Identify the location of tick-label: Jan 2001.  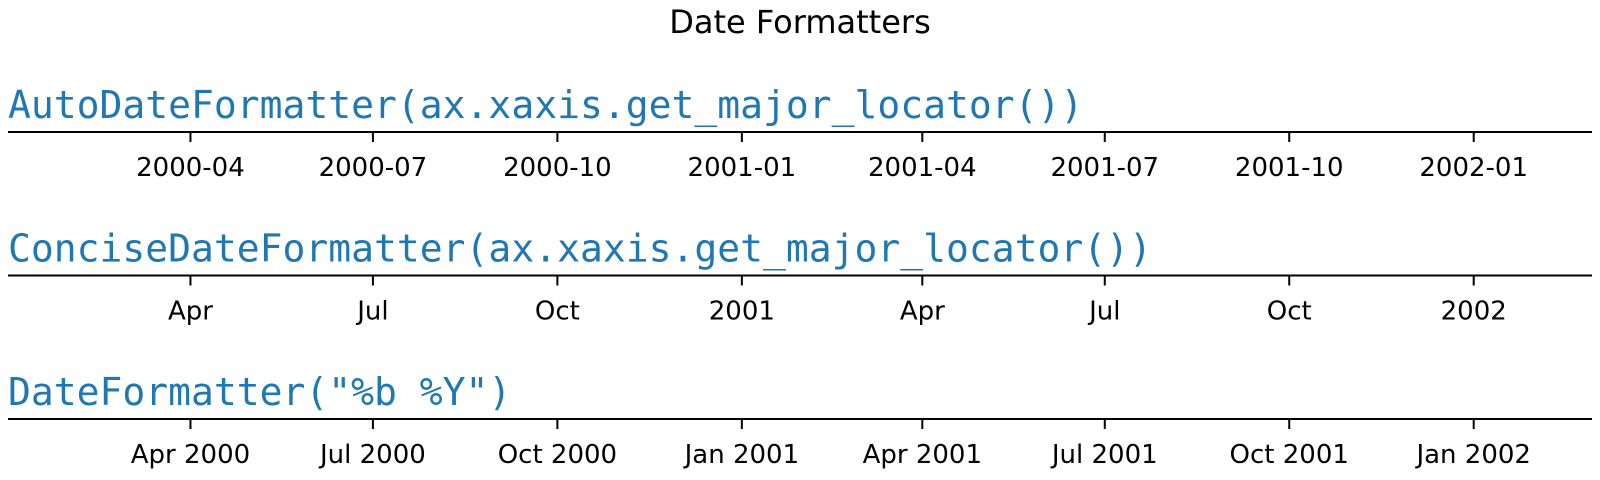
(741, 455).